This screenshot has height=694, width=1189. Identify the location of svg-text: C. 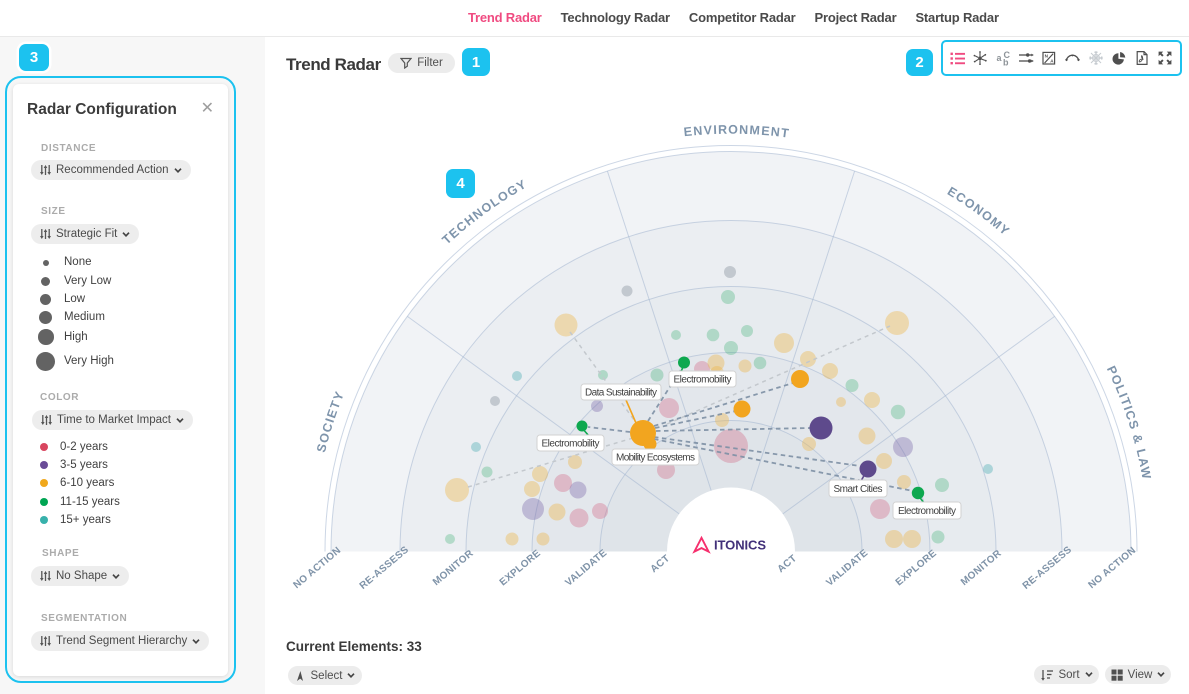
(1007, 55).